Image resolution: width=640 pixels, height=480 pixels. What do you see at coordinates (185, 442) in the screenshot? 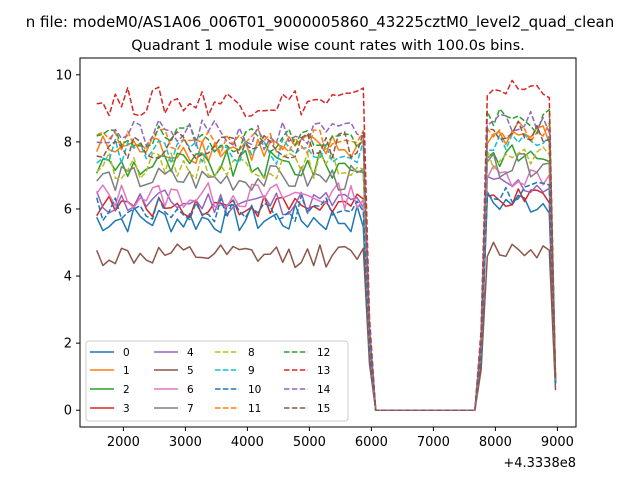
I see `x-tick-label: 3000` at bounding box center [185, 442].